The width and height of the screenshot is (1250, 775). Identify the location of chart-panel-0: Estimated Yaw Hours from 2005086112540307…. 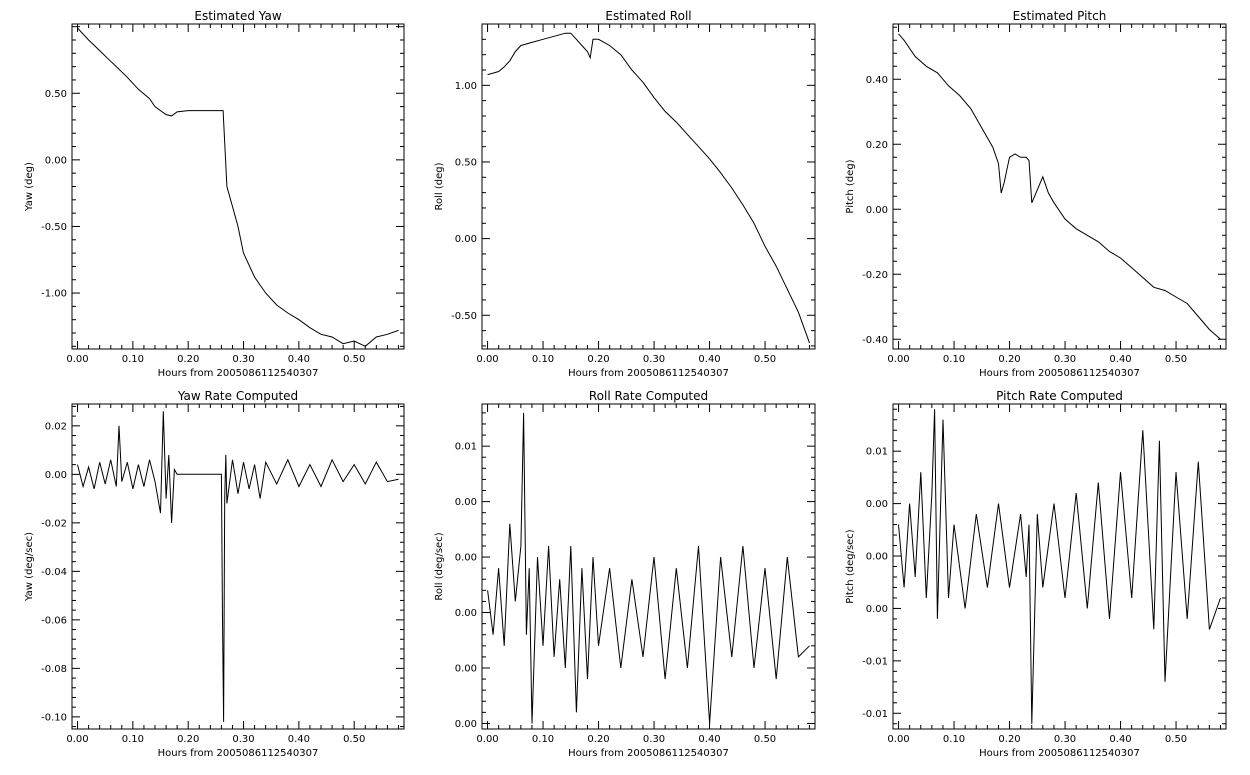
(214, 194).